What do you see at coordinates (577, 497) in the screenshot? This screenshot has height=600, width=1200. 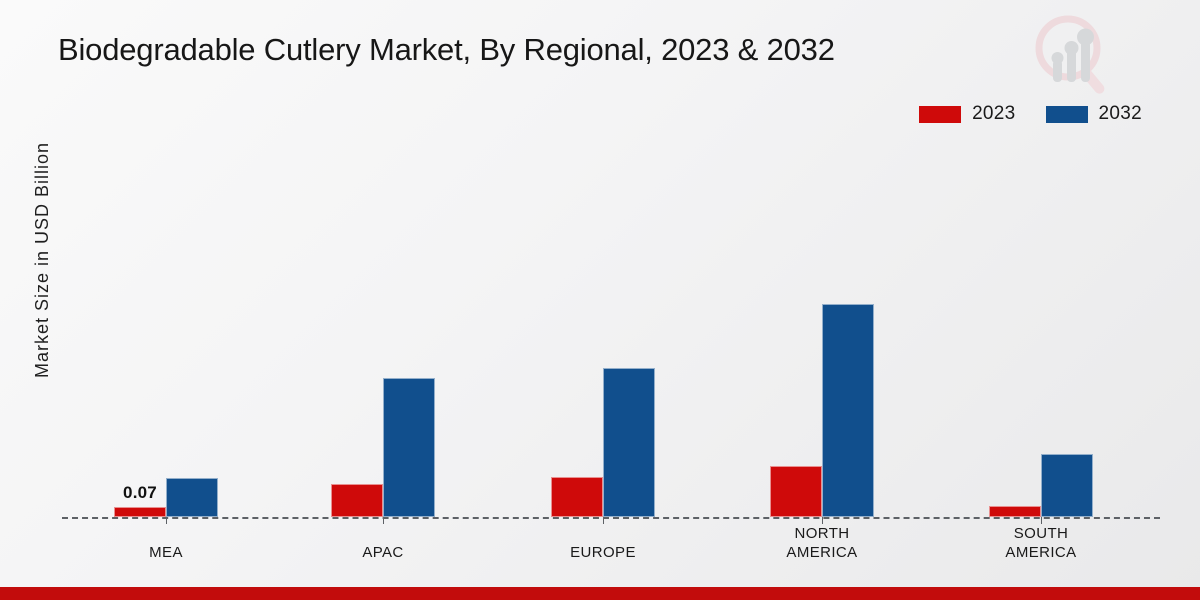 I see `bar-2023-europe` at bounding box center [577, 497].